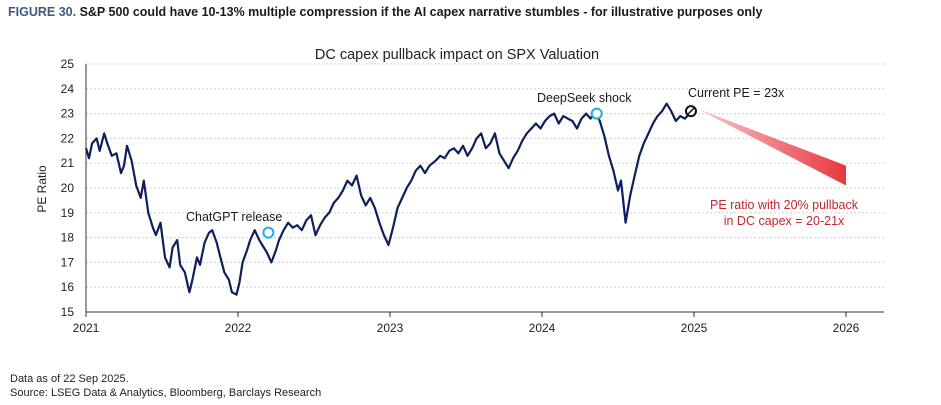 Image resolution: width=941 pixels, height=405 pixels. Describe the element at coordinates (68, 238) in the screenshot. I see `y-tick-18: 18` at that location.